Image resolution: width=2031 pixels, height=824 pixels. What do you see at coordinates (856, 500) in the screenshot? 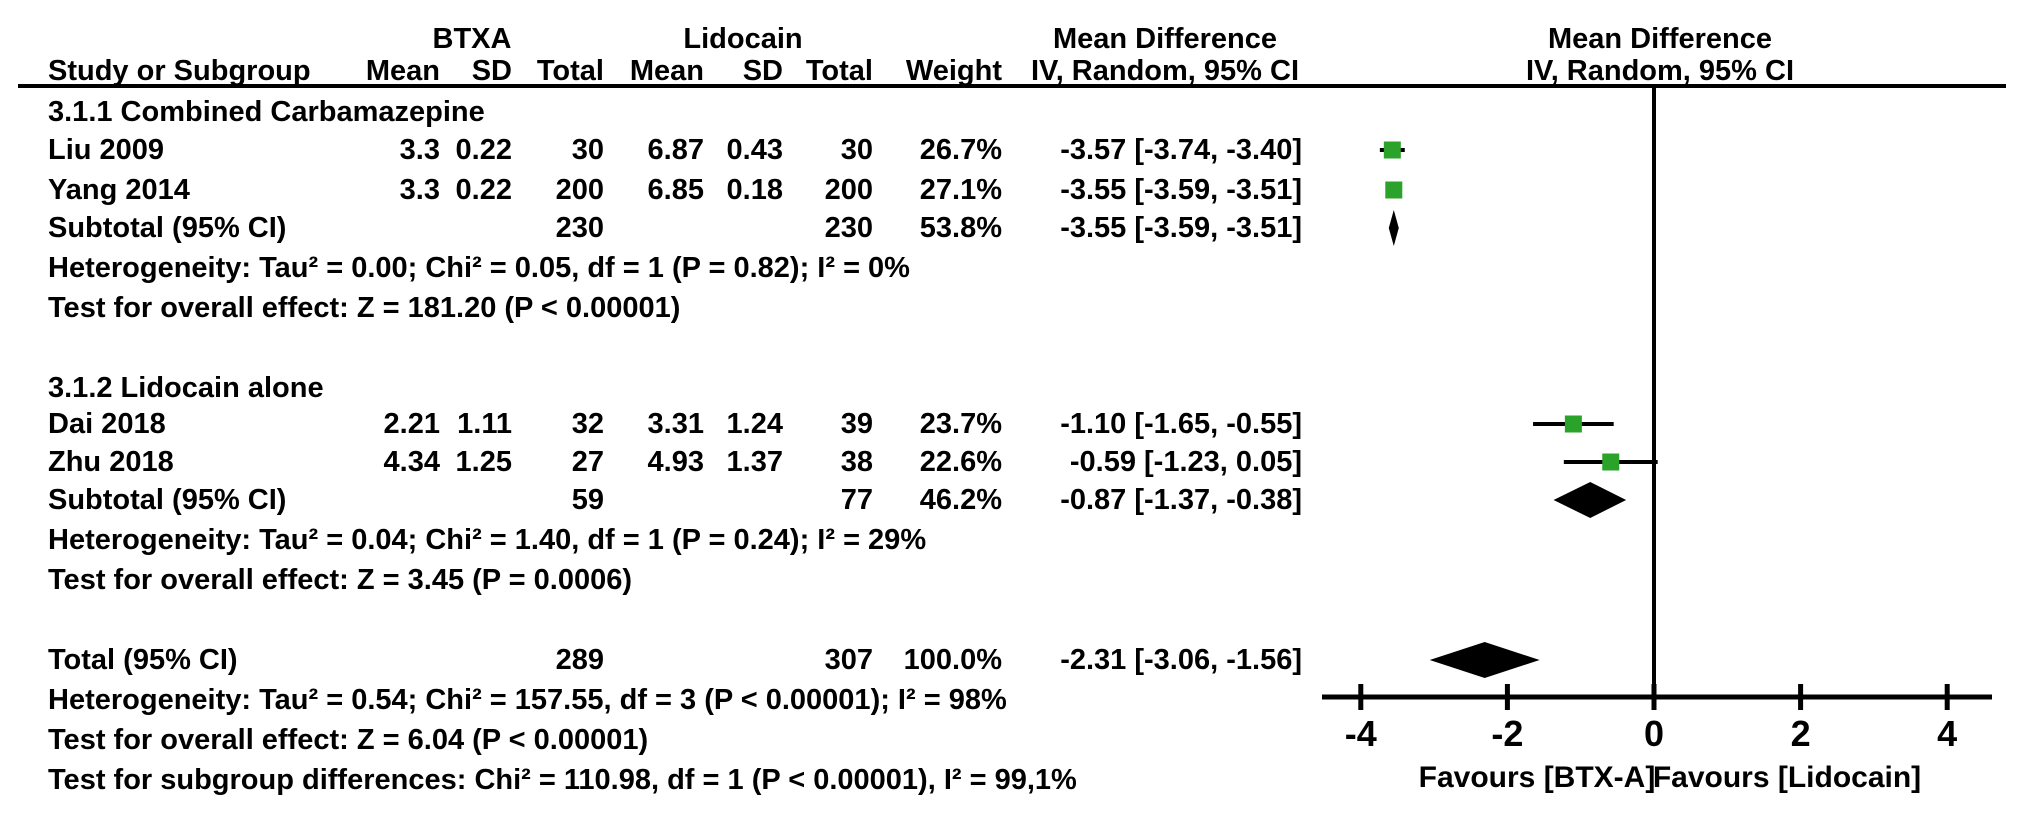
I see `total2-value: 77` at bounding box center [856, 500].